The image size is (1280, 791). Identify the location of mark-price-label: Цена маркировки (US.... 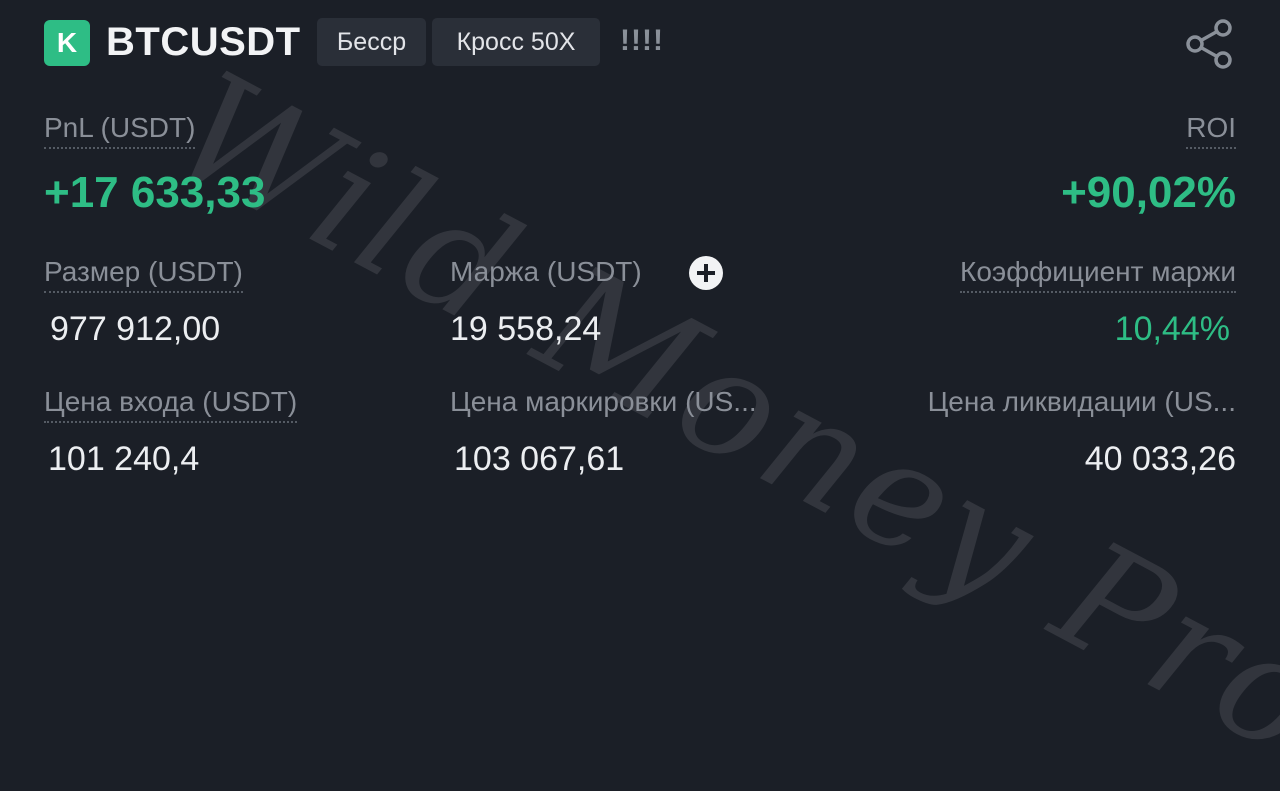
(603, 401).